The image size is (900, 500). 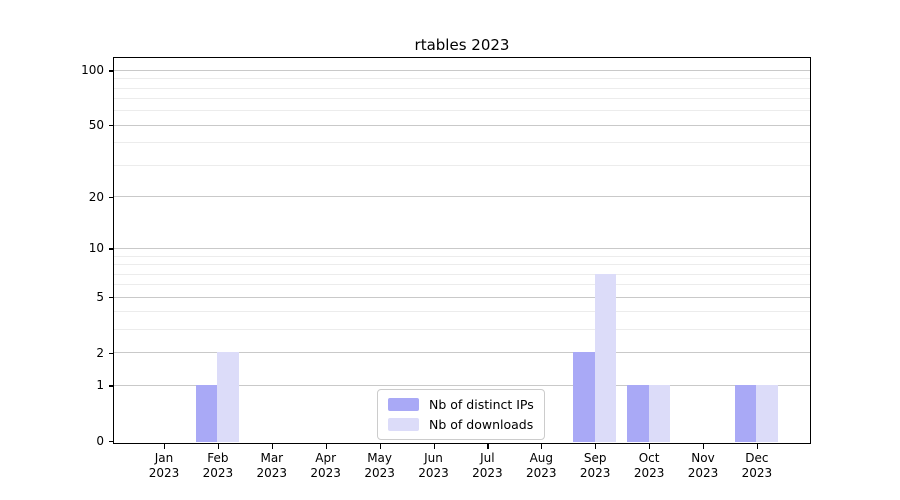 What do you see at coordinates (272, 465) in the screenshot?
I see `x-tick-label: Mar 2023` at bounding box center [272, 465].